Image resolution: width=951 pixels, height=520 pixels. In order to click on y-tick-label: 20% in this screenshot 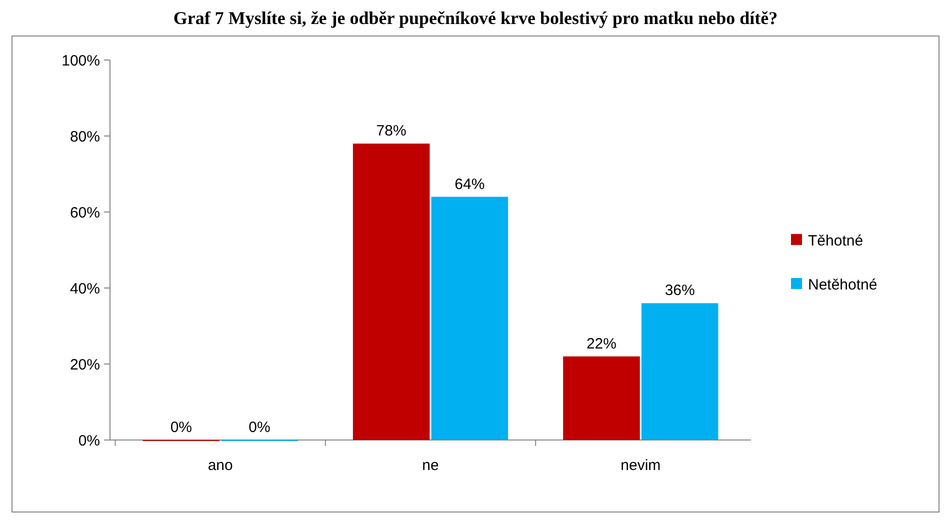, I will do `click(85, 365)`.